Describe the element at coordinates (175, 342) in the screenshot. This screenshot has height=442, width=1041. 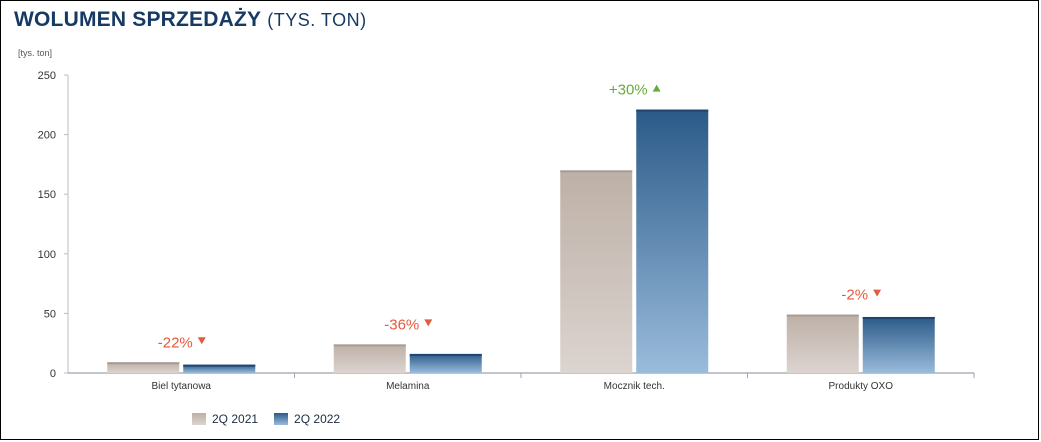
I see `change-label: -22%` at that location.